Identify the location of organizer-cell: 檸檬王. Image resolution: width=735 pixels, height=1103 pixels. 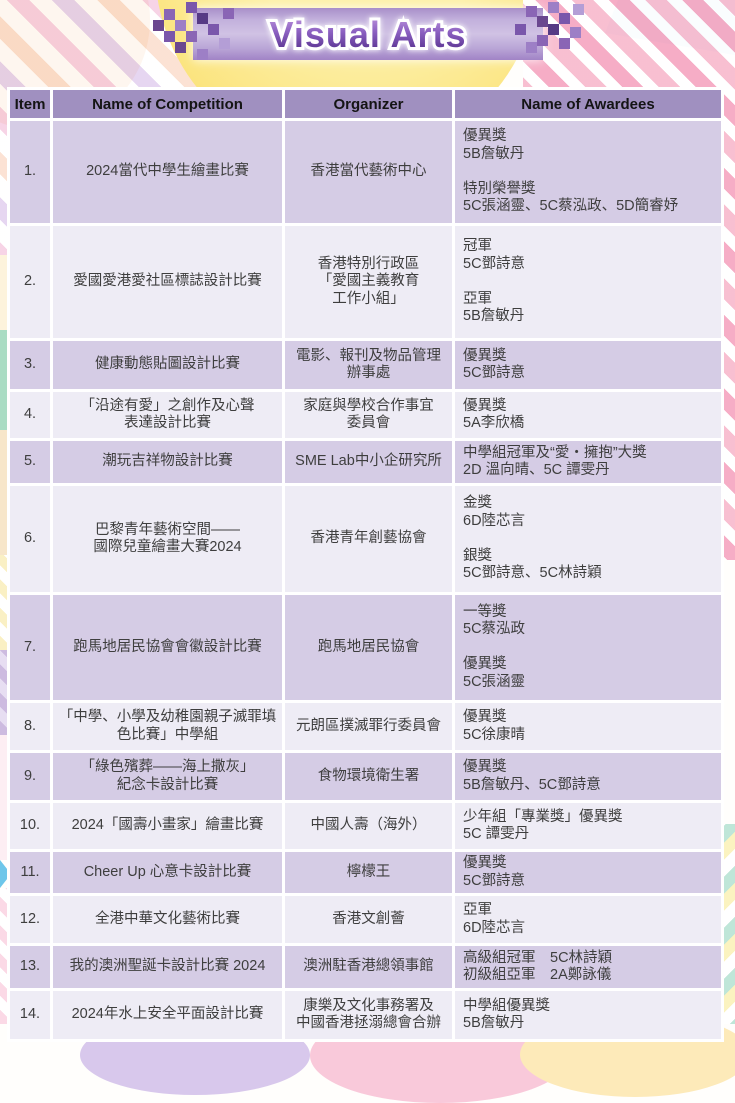
(368, 872).